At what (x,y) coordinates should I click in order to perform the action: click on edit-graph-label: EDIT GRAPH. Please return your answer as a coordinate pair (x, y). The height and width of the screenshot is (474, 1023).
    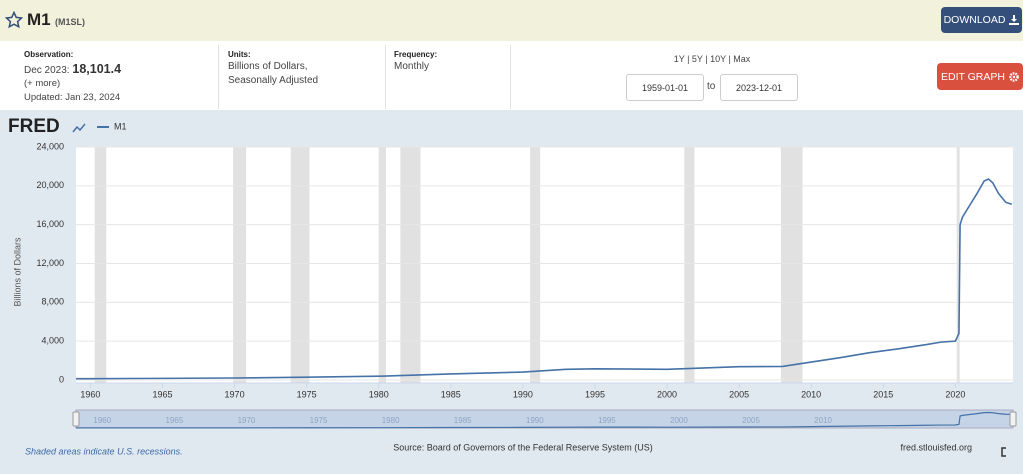
    Looking at the image, I should click on (973, 76).